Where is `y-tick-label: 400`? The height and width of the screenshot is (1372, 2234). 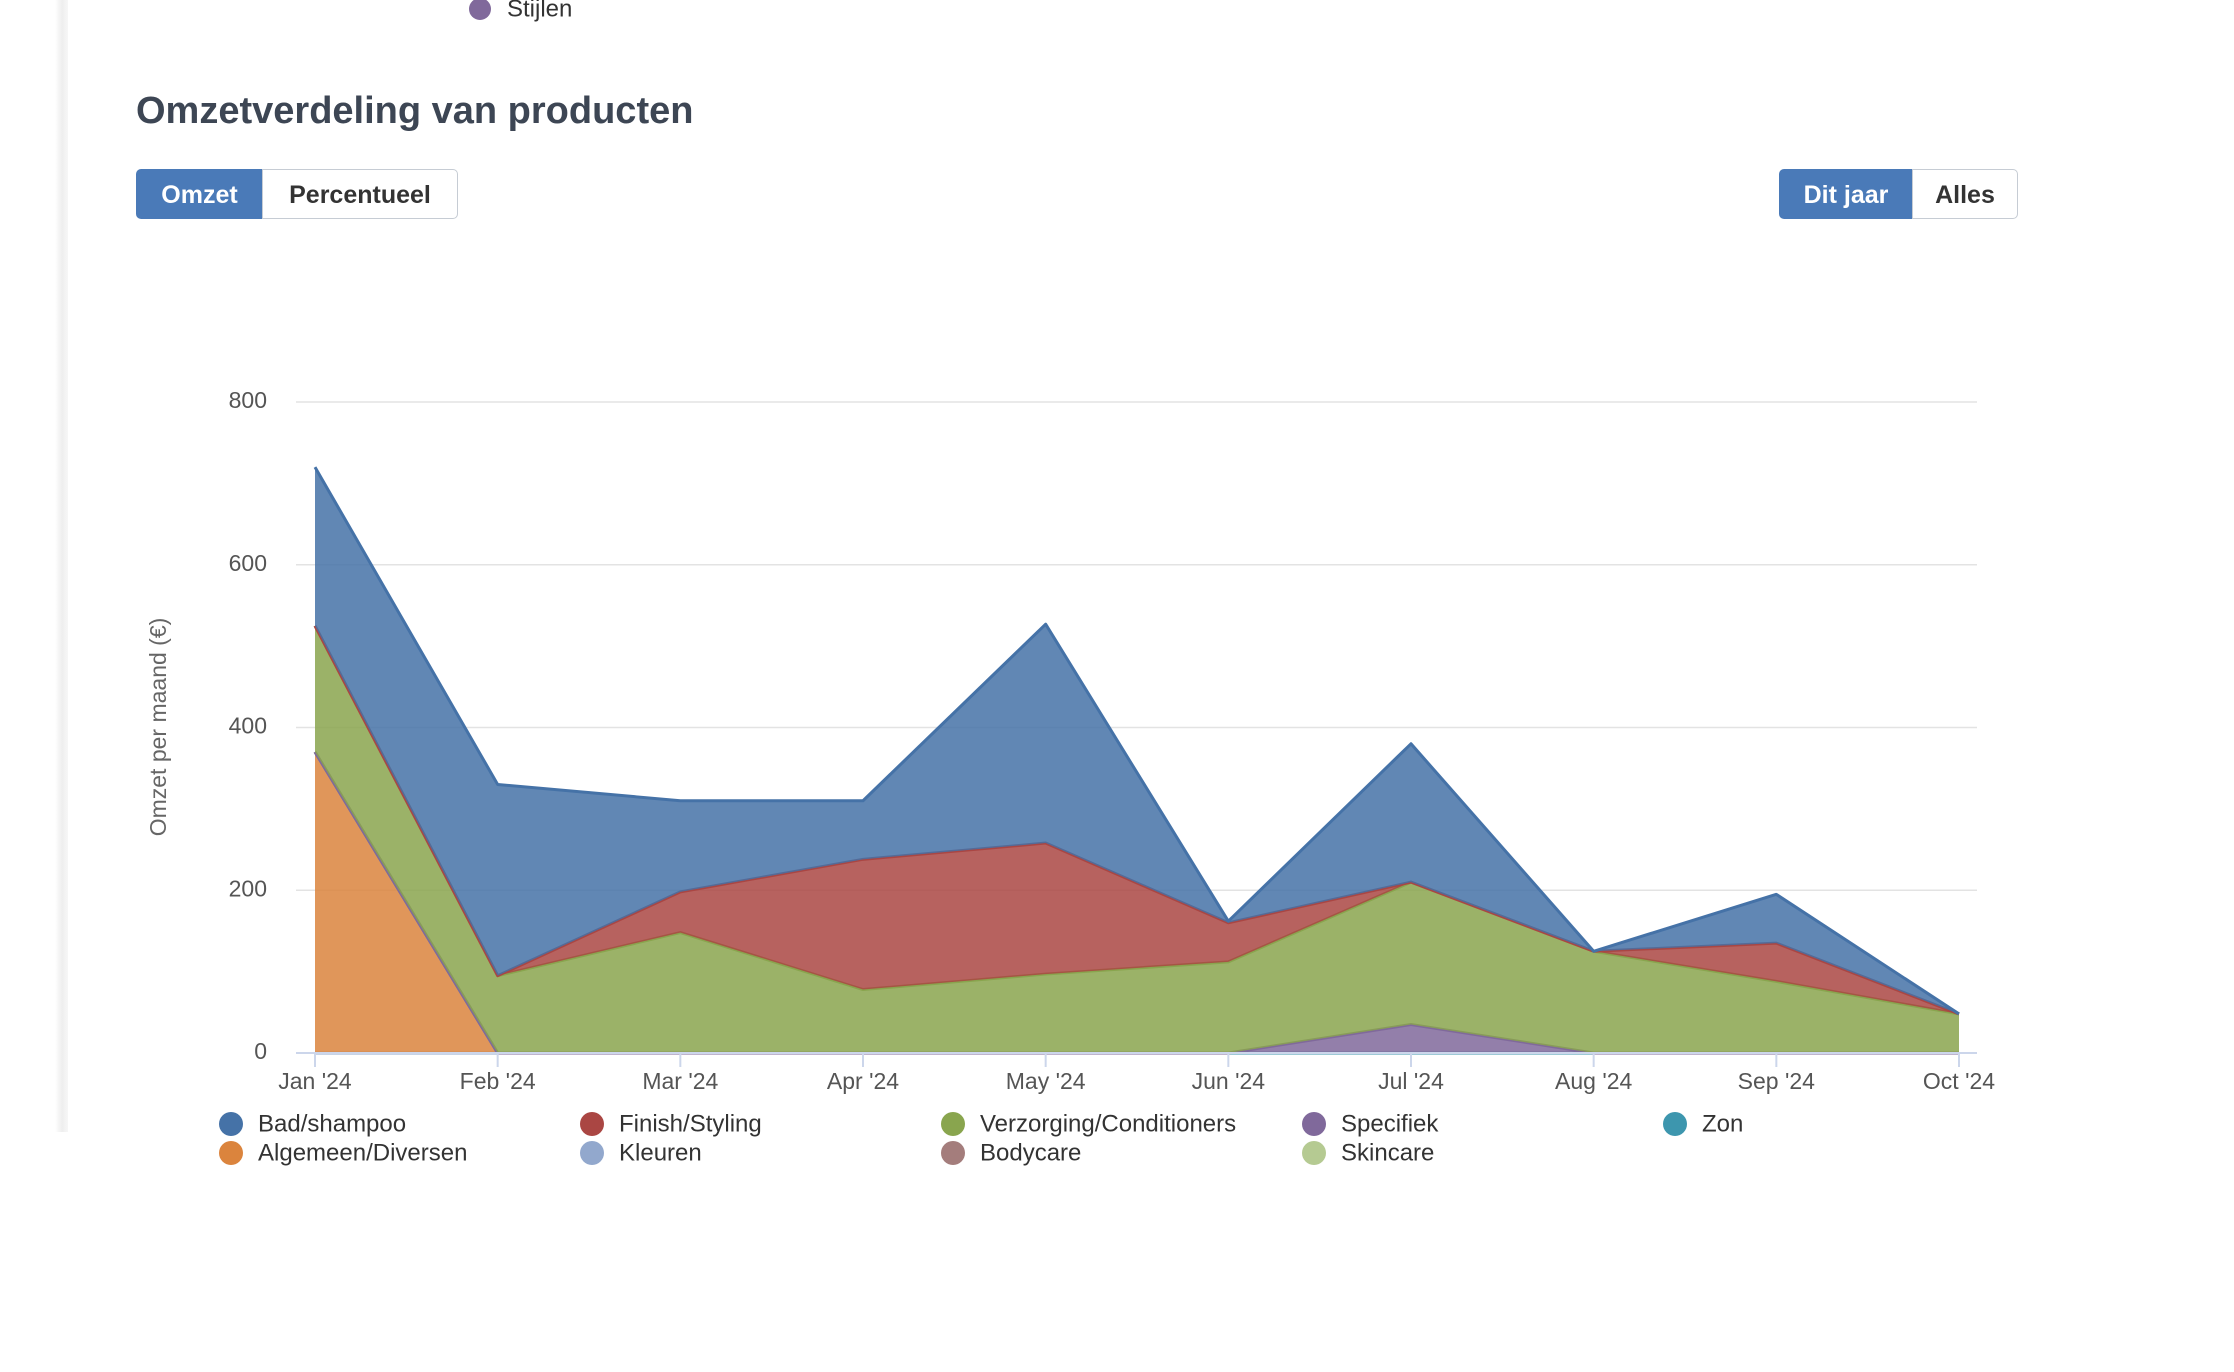
y-tick-label: 400 is located at coordinates (248, 726).